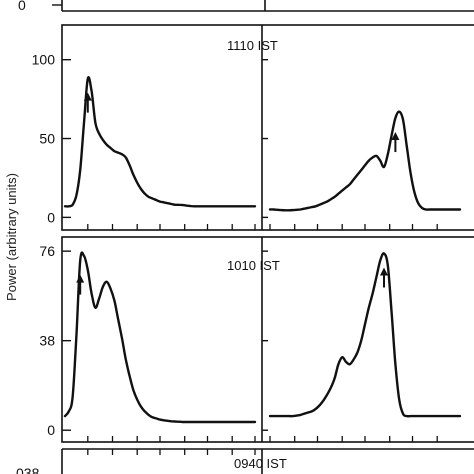 The height and width of the screenshot is (474, 474). What do you see at coordinates (47, 139) in the screenshot?
I see `y-tick-label: 50` at bounding box center [47, 139].